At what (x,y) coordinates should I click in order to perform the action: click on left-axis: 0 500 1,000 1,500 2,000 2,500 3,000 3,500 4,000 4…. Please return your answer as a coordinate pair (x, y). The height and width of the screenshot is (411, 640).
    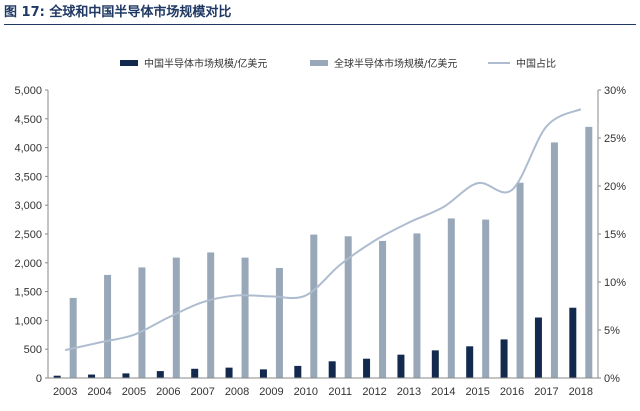
    Looking at the image, I should click on (31, 235).